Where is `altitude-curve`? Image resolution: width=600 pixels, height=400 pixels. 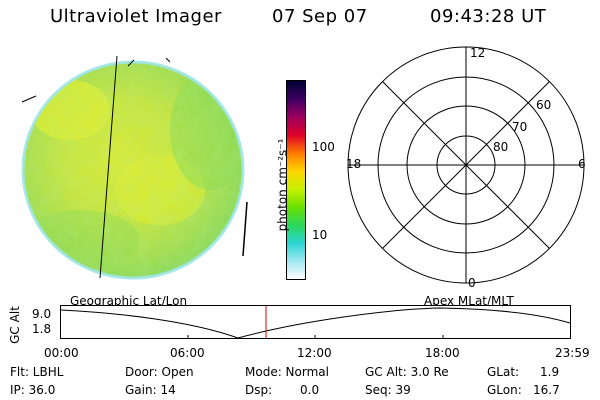 altitude-curve is located at coordinates (315, 323).